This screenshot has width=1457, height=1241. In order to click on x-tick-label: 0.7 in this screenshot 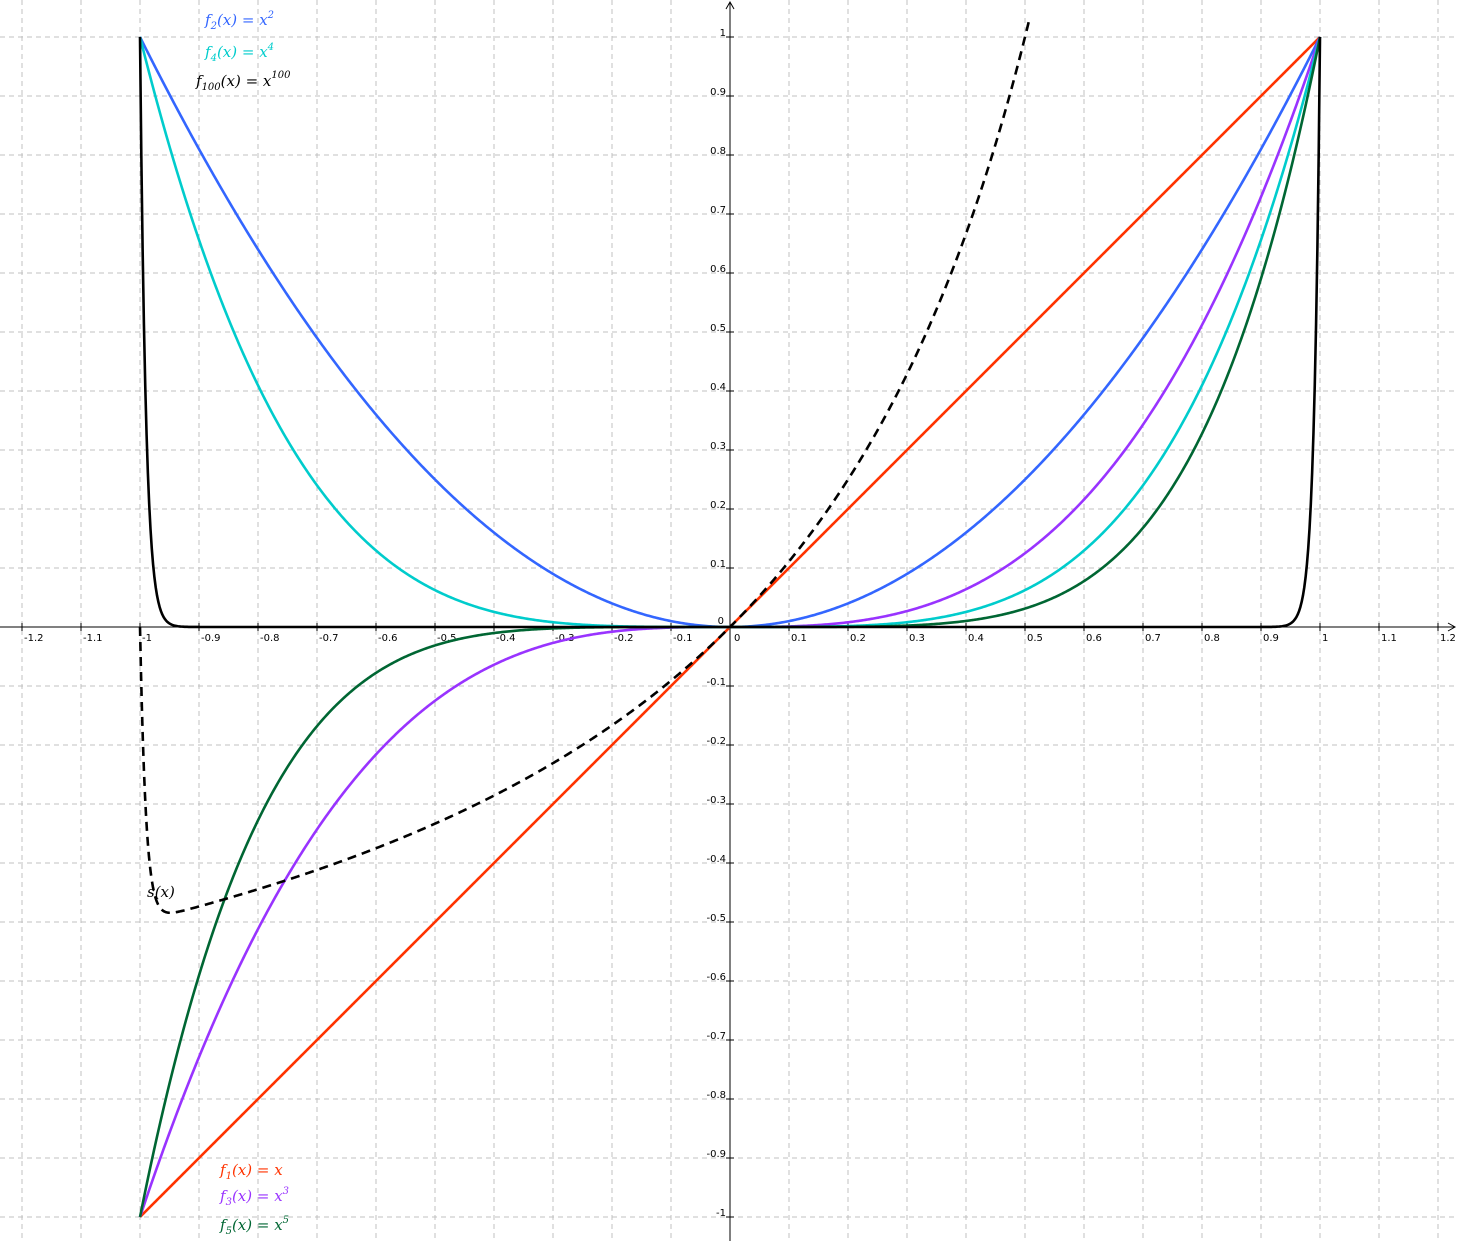, I will do `click(1153, 638)`.